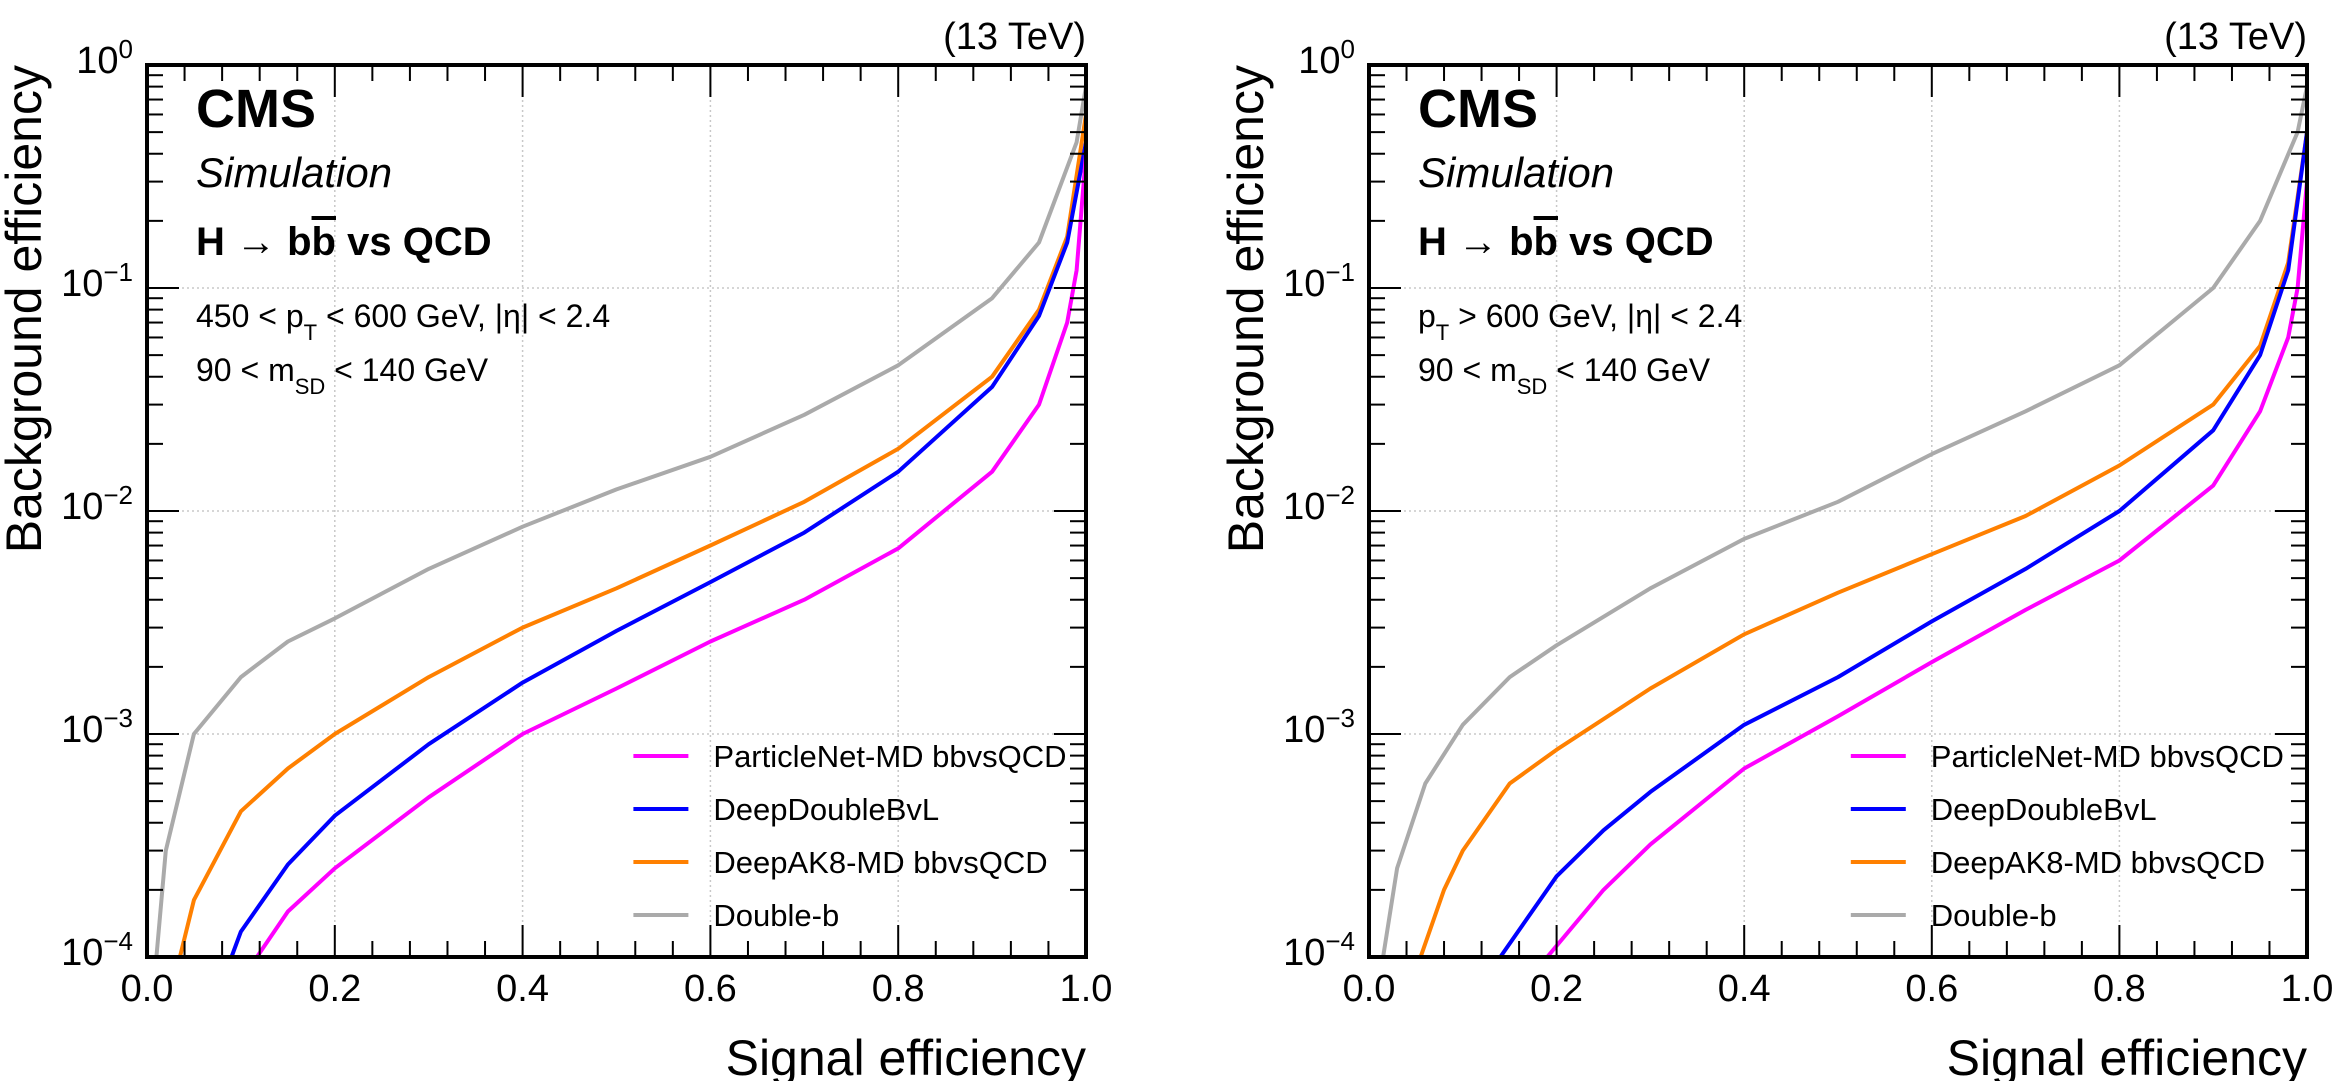  What do you see at coordinates (250, 316) in the screenshot?
I see `cut-text: 450 < p` at bounding box center [250, 316].